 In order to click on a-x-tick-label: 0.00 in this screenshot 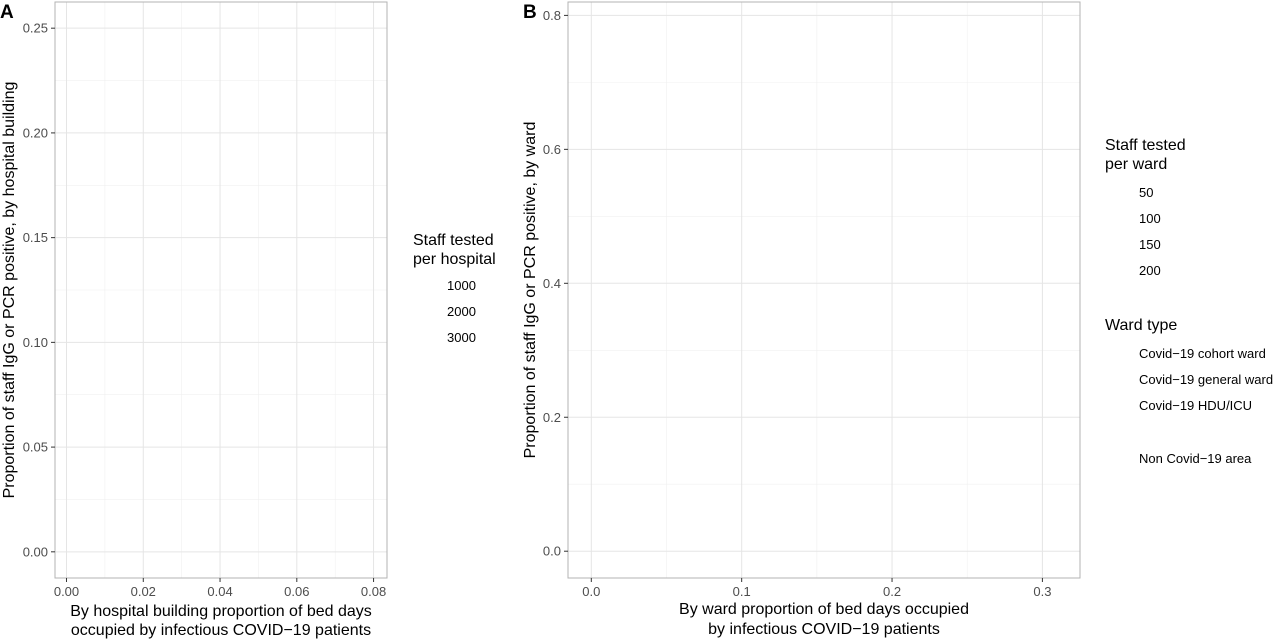, I will do `click(66, 591)`.